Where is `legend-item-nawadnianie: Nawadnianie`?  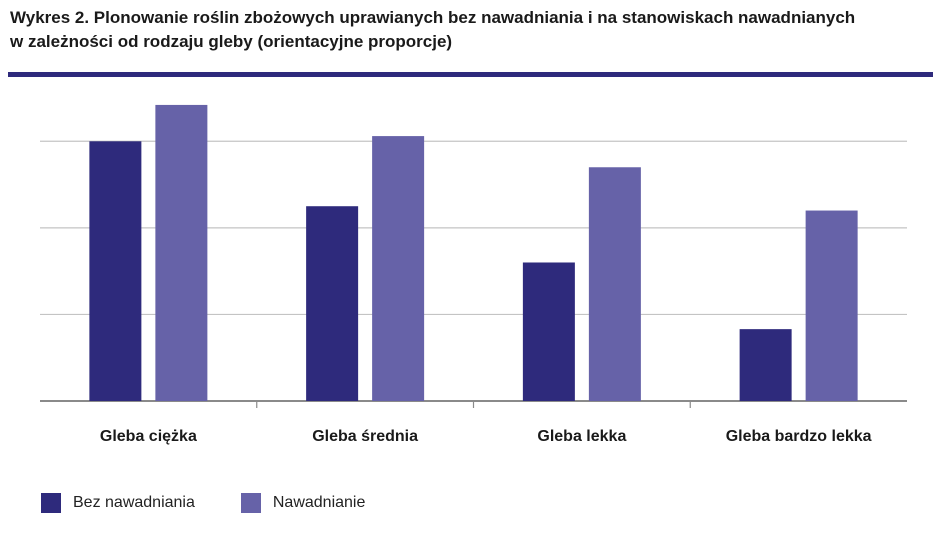 legend-item-nawadnianie: Nawadnianie is located at coordinates (303, 503).